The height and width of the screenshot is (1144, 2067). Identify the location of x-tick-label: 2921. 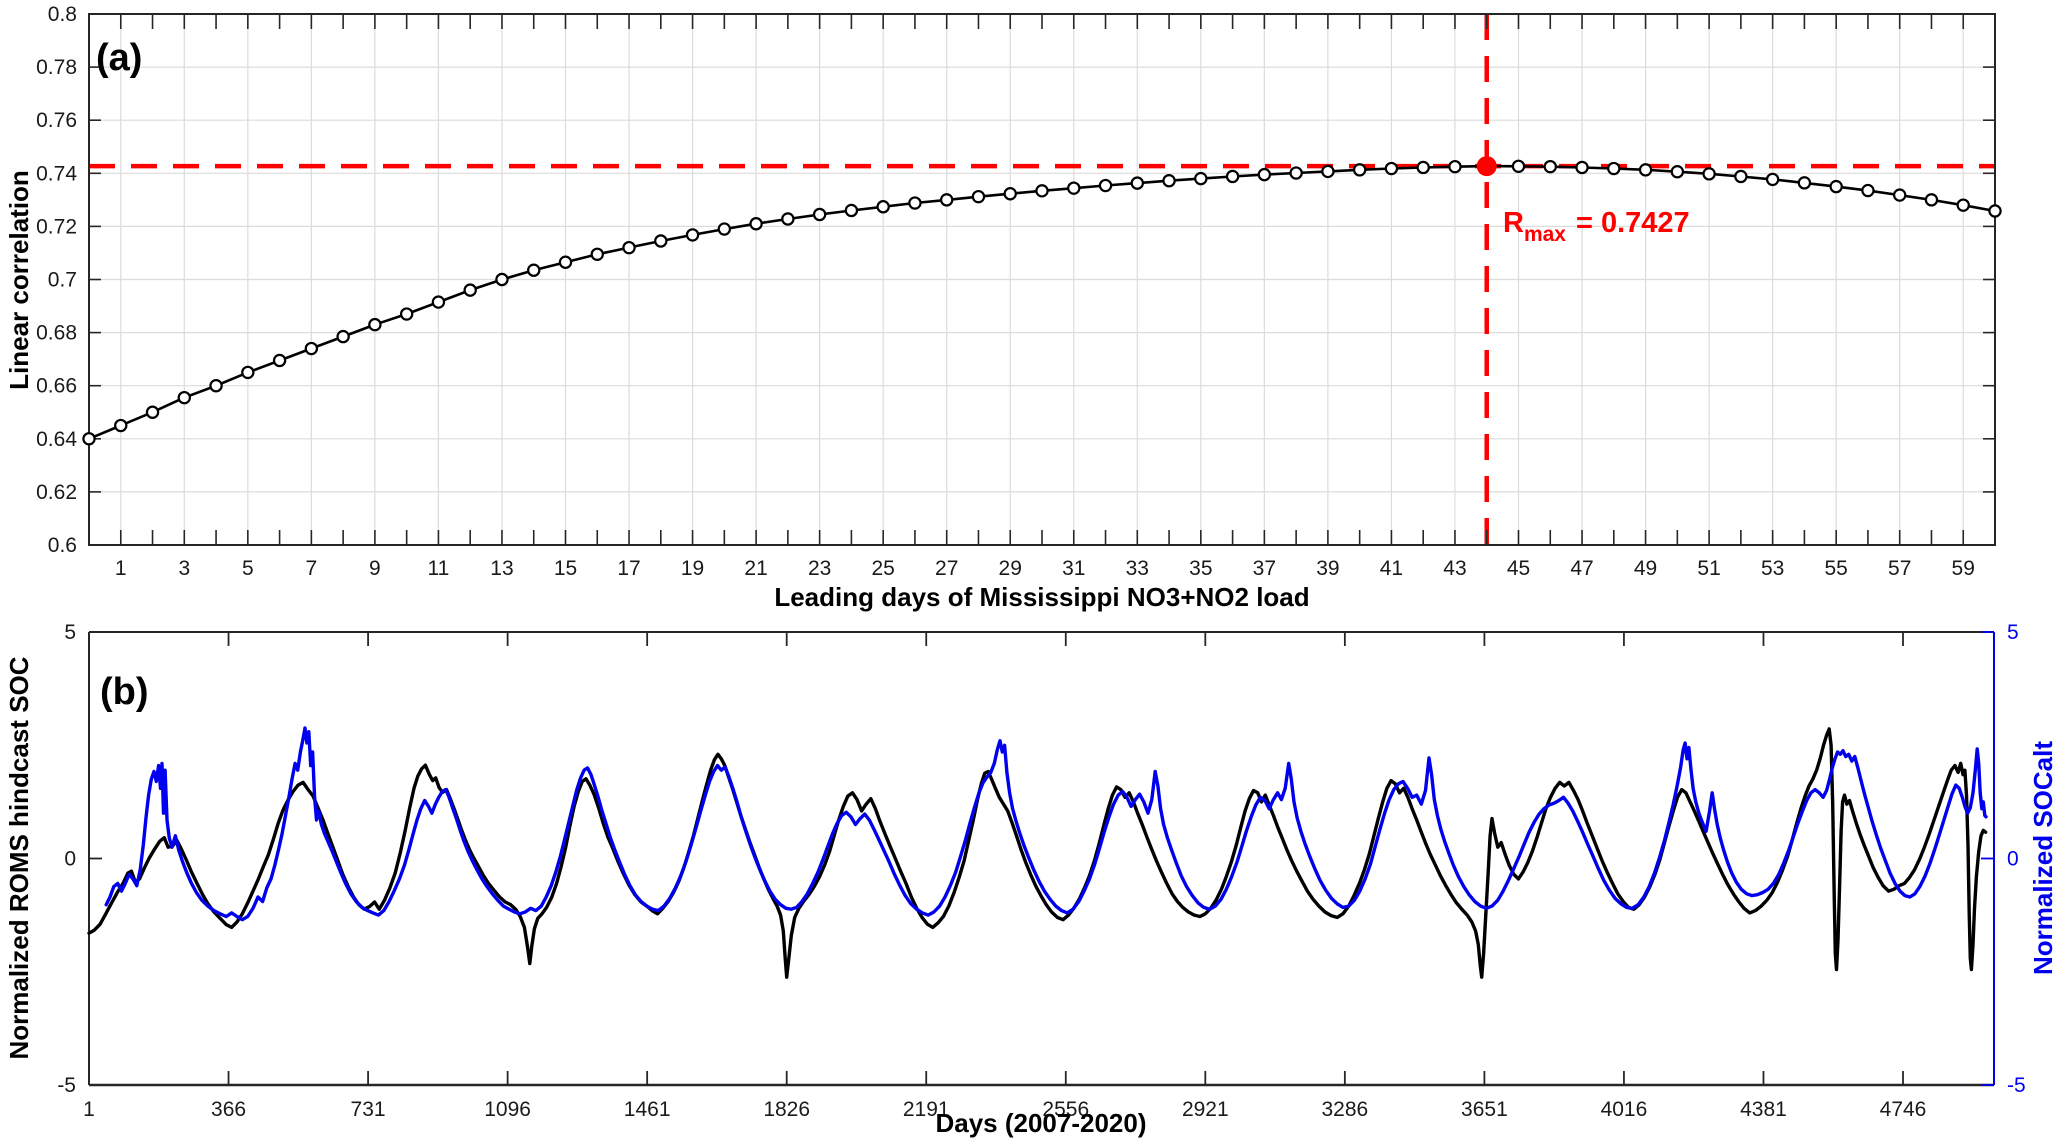
(1205, 1109).